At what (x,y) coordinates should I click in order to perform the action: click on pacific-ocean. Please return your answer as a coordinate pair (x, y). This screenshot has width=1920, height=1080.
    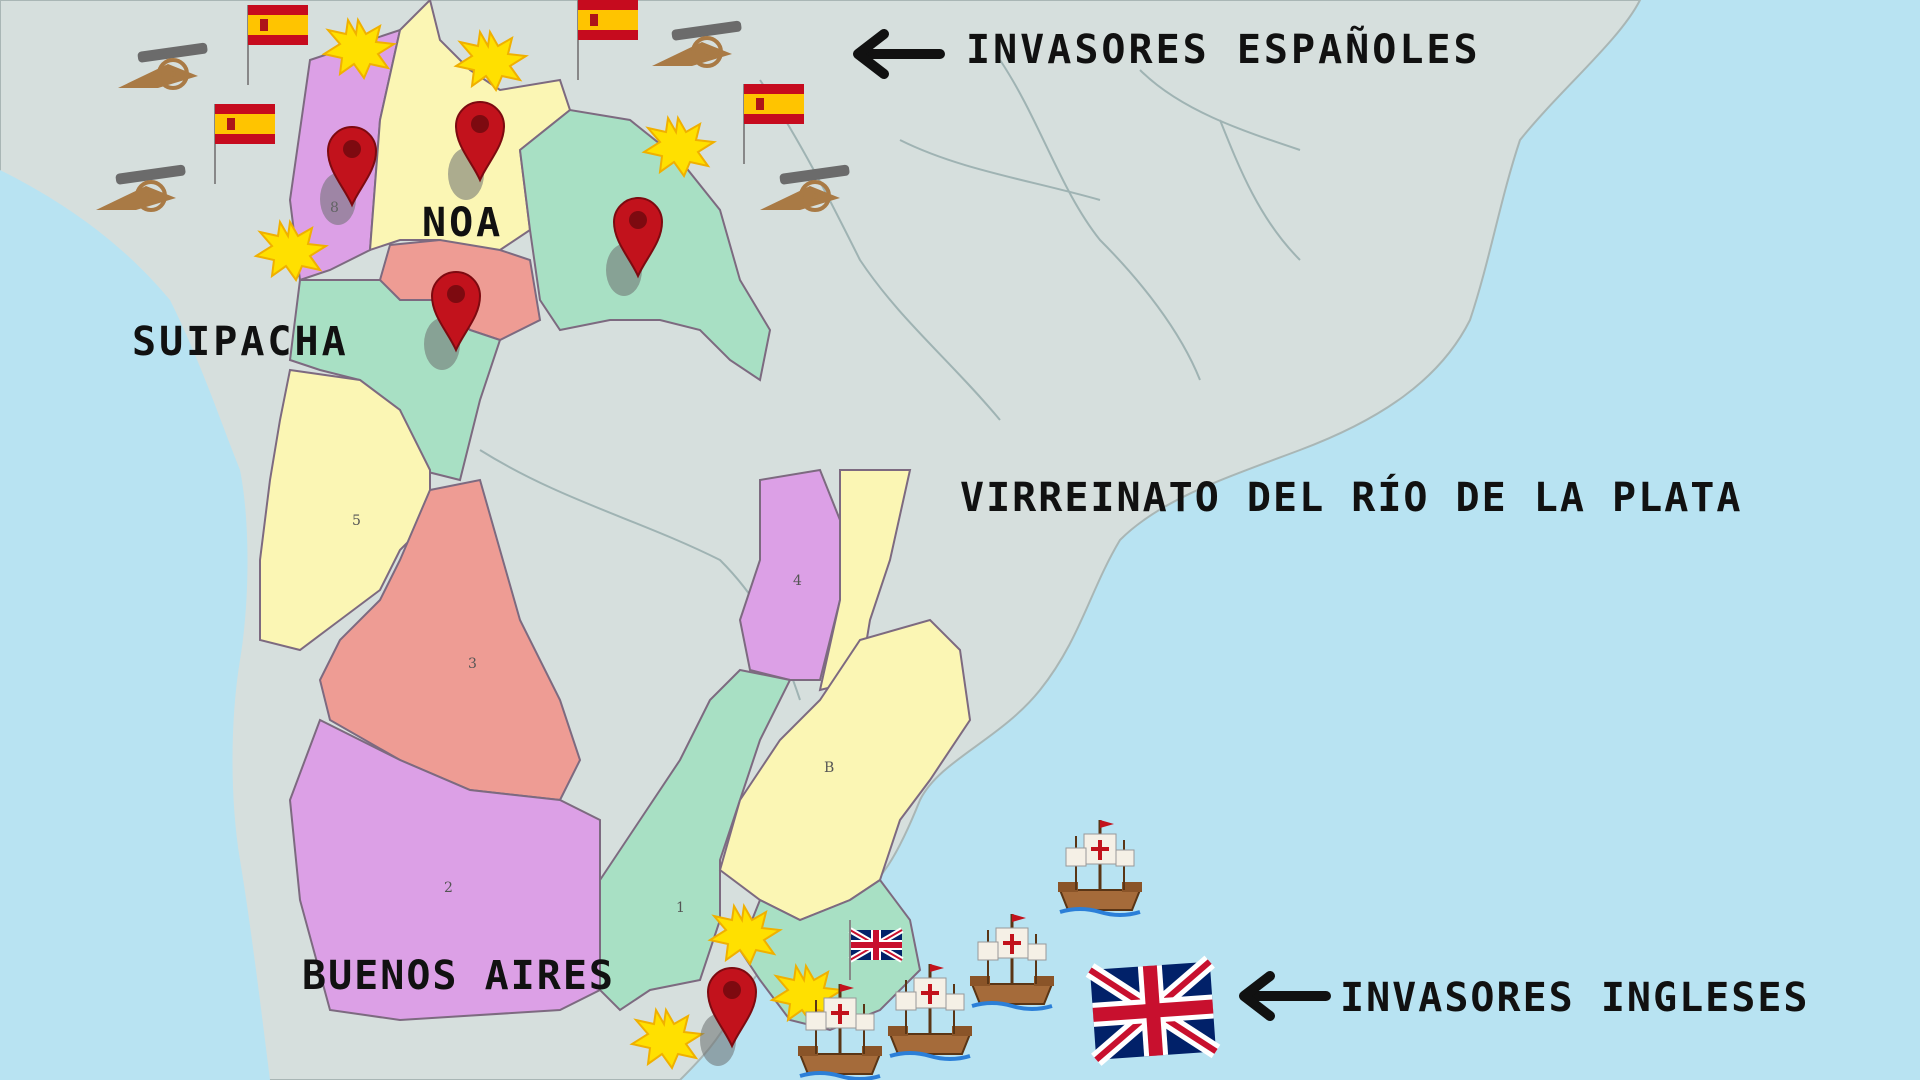
    Looking at the image, I should click on (135, 625).